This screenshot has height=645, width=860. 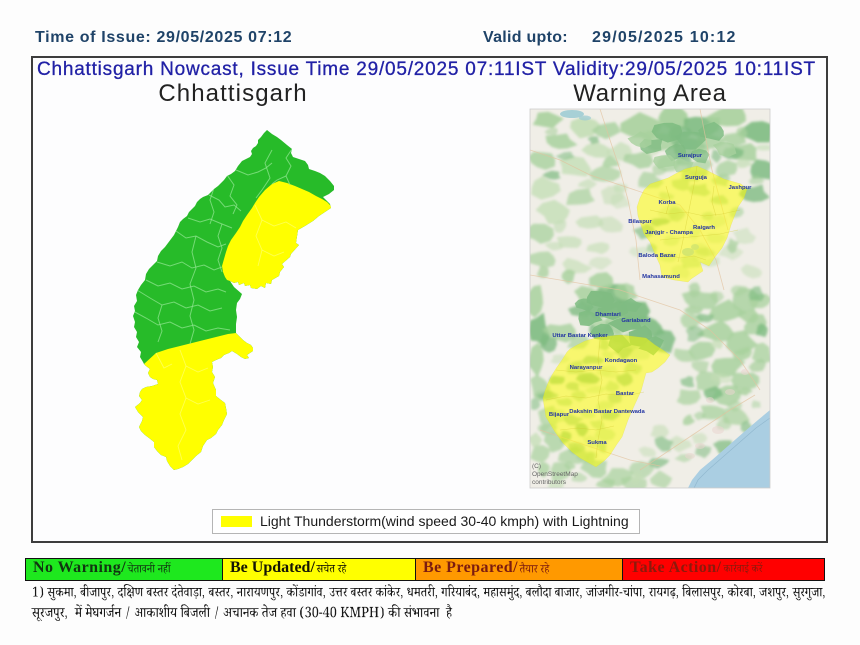 I want to click on svg-text: Kondagaon, so click(x=621, y=361).